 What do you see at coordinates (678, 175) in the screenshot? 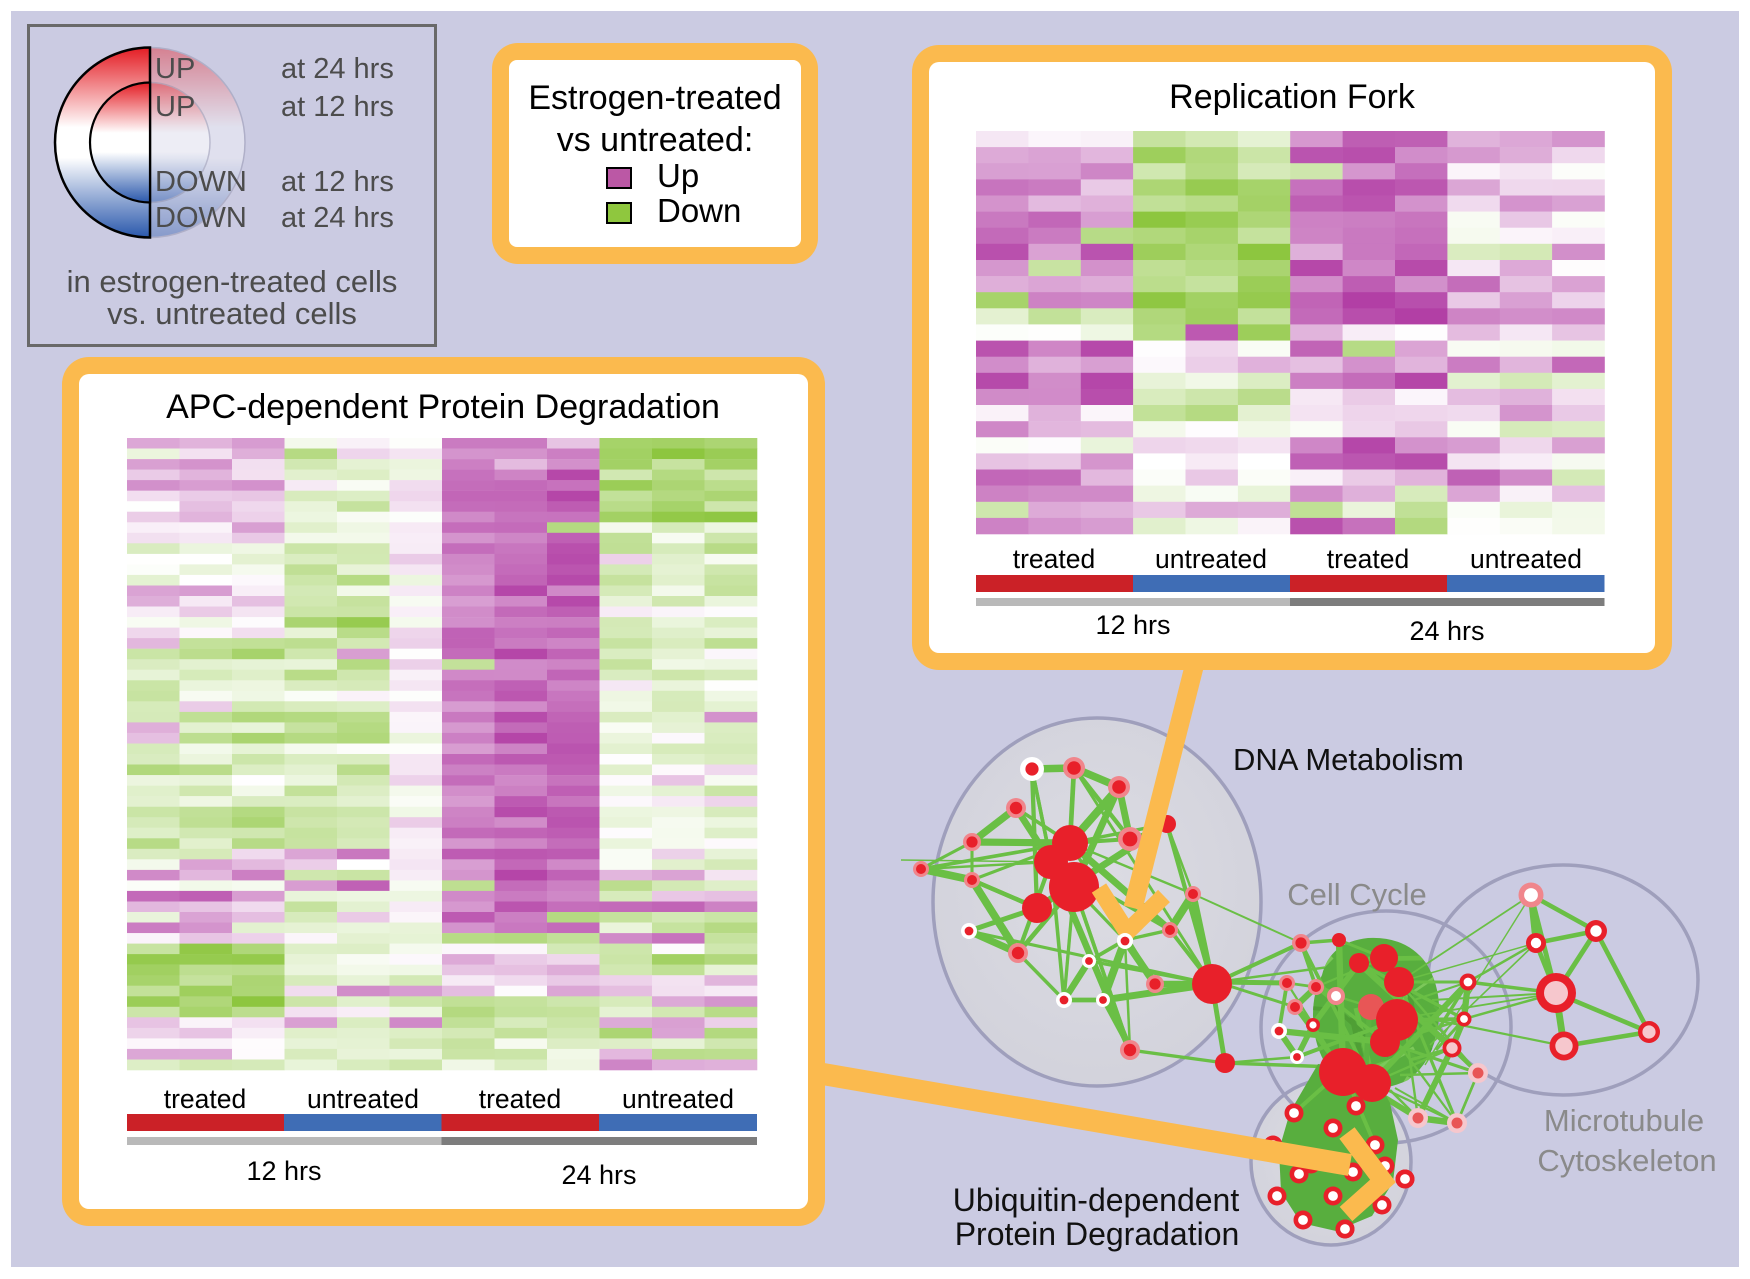
I see `svg-text: Up` at bounding box center [678, 175].